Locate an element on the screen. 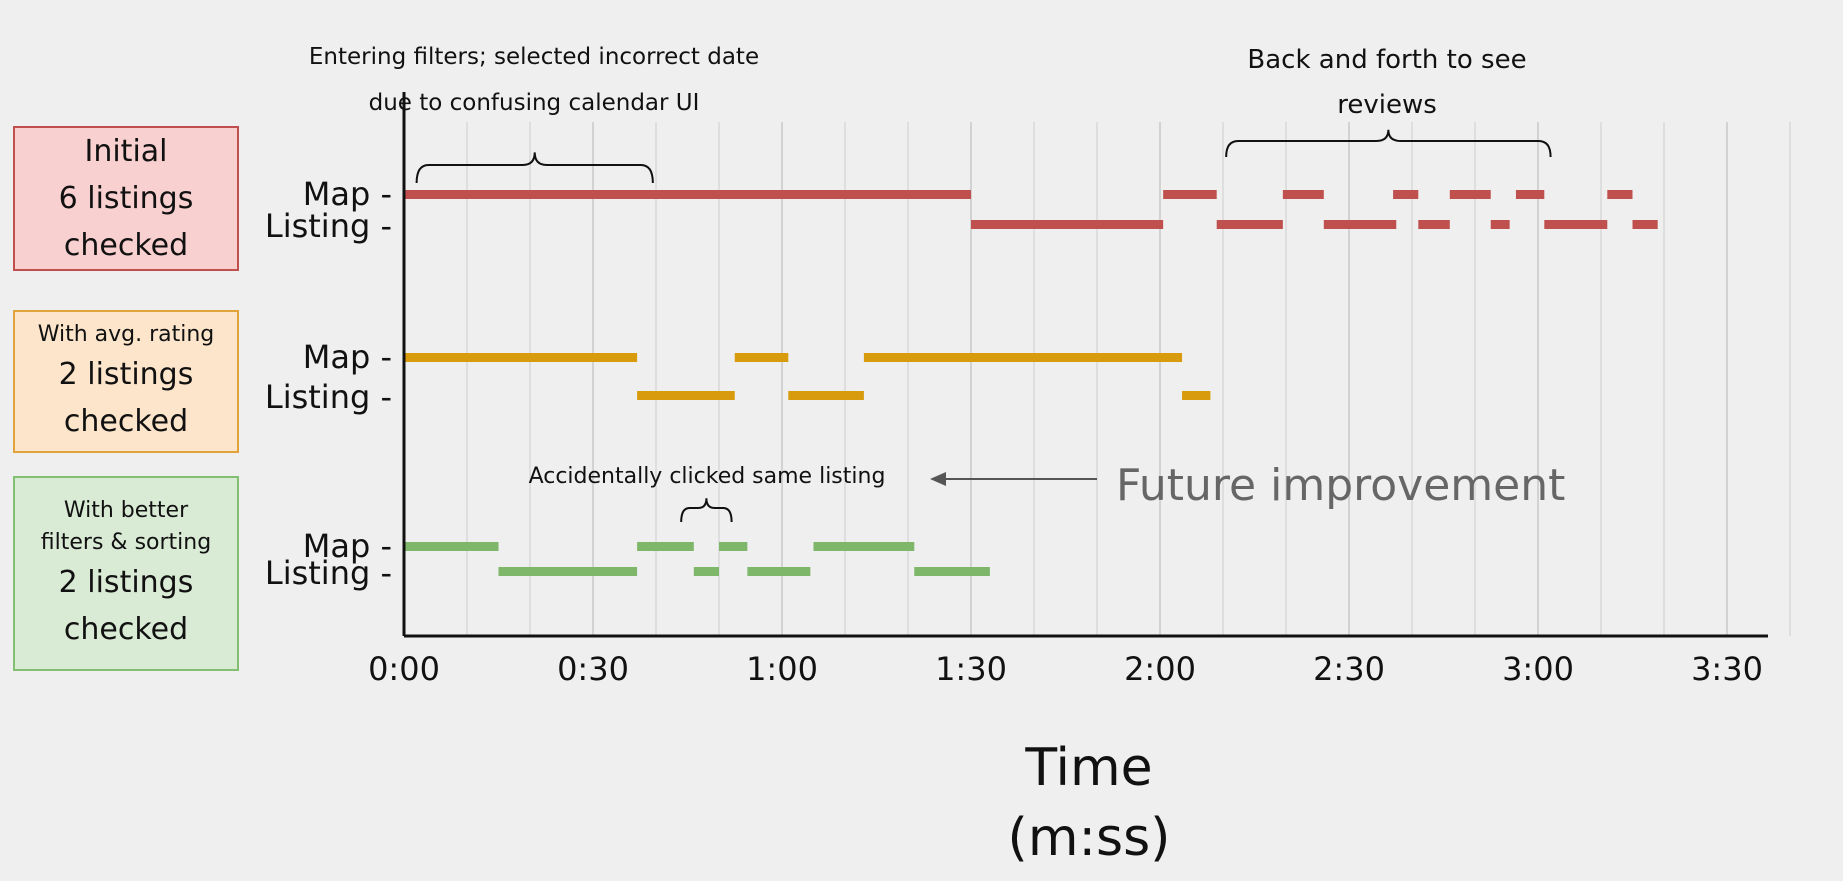  x-tick-label: 0:00 is located at coordinates (404, 669).